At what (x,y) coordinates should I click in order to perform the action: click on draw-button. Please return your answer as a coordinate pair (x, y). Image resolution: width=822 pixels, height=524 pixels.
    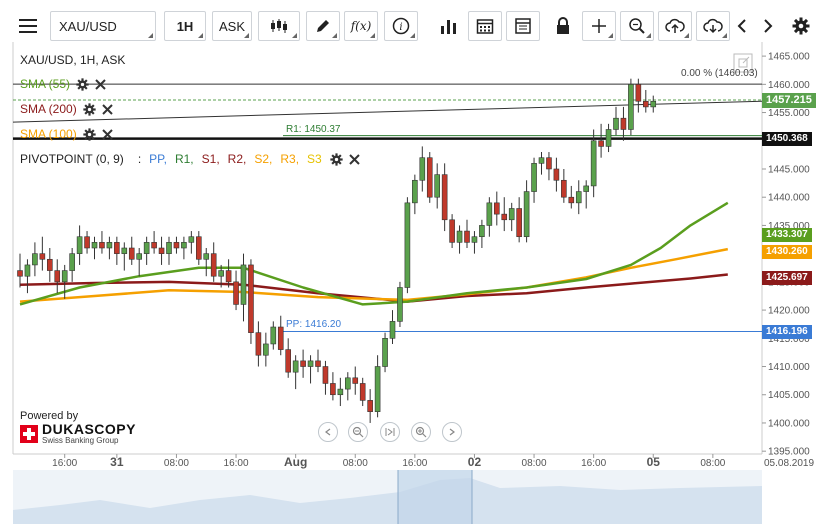
    Looking at the image, I should click on (323, 26).